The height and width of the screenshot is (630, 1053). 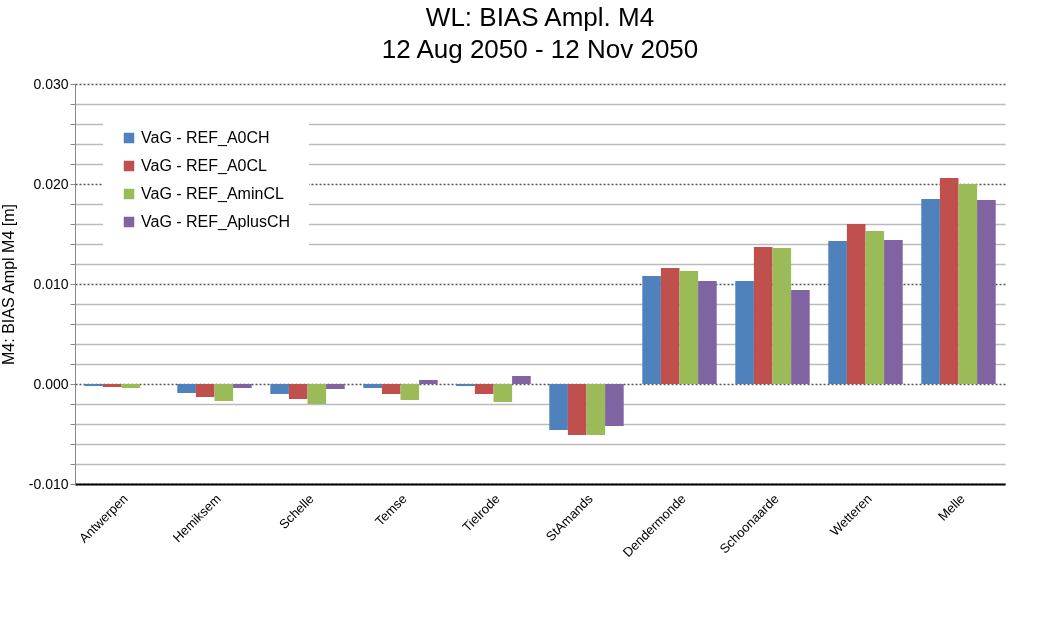 What do you see at coordinates (540, 49) in the screenshot?
I see `chart-subtitle: 12 Aug 2050 - 12 Nov 2050` at bounding box center [540, 49].